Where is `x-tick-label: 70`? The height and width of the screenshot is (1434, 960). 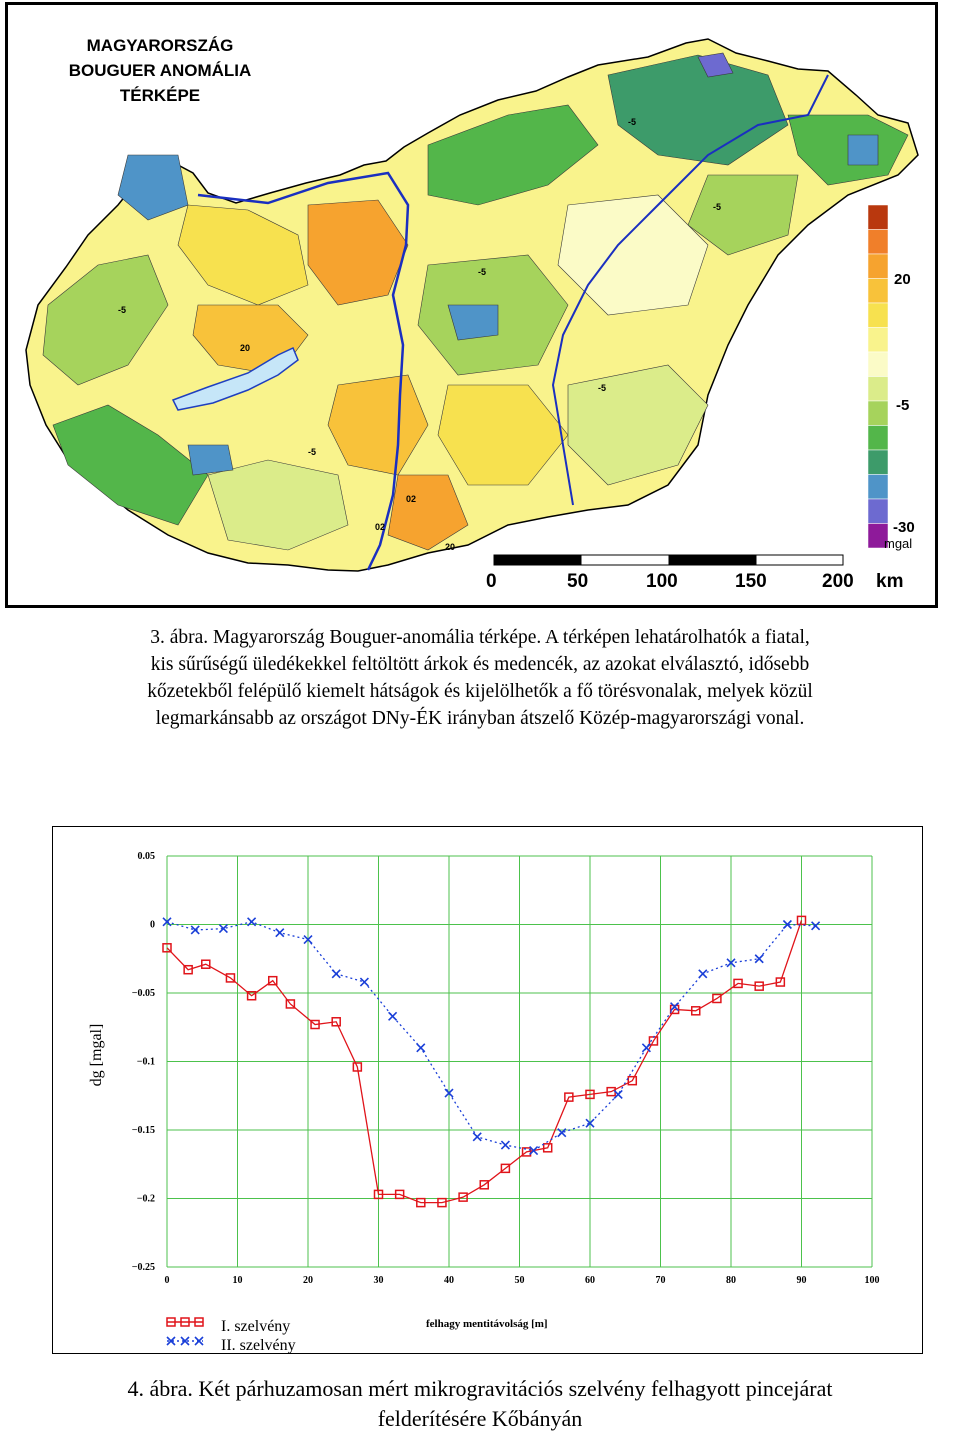 x-tick-label: 70 is located at coordinates (661, 1280).